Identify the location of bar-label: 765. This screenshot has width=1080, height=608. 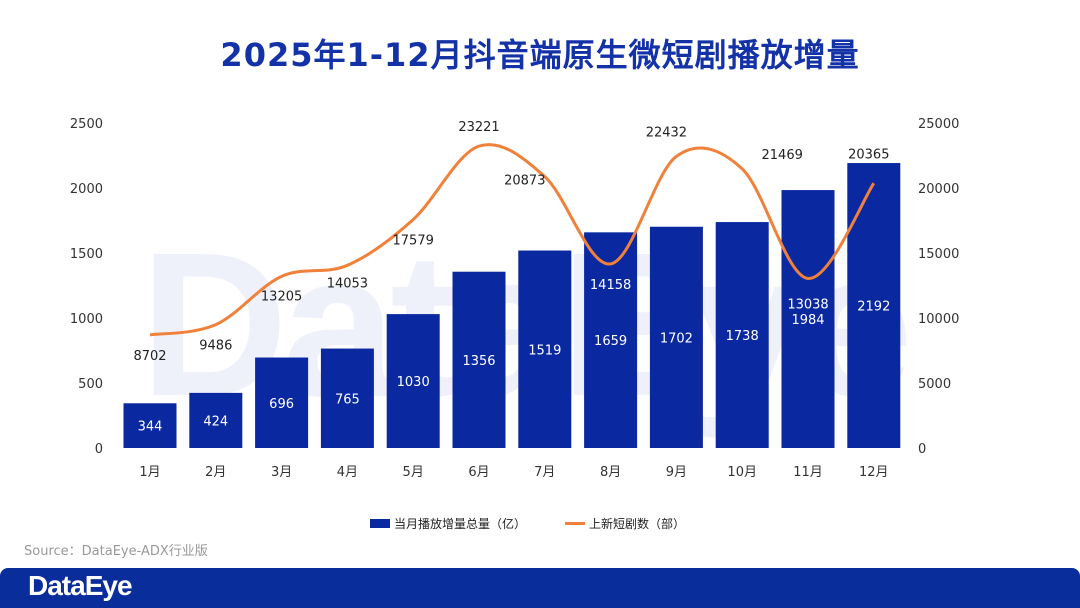
(347, 399).